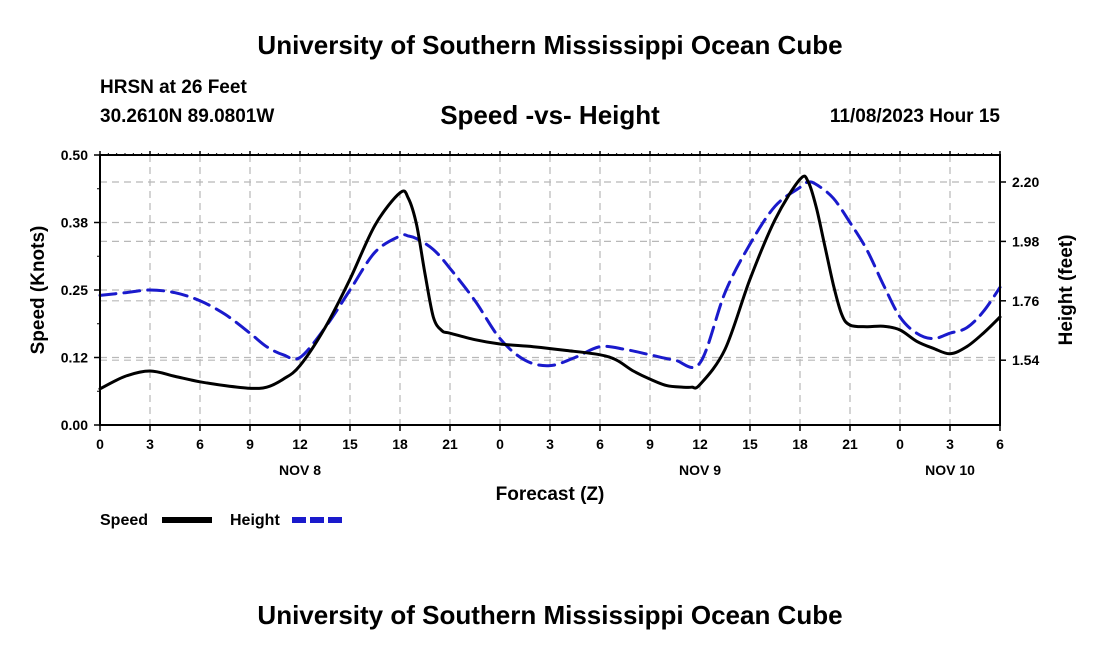 The width and height of the screenshot is (1100, 650). What do you see at coordinates (1025, 301) in the screenshot?
I see `y2-tick-label: 1.76` at bounding box center [1025, 301].